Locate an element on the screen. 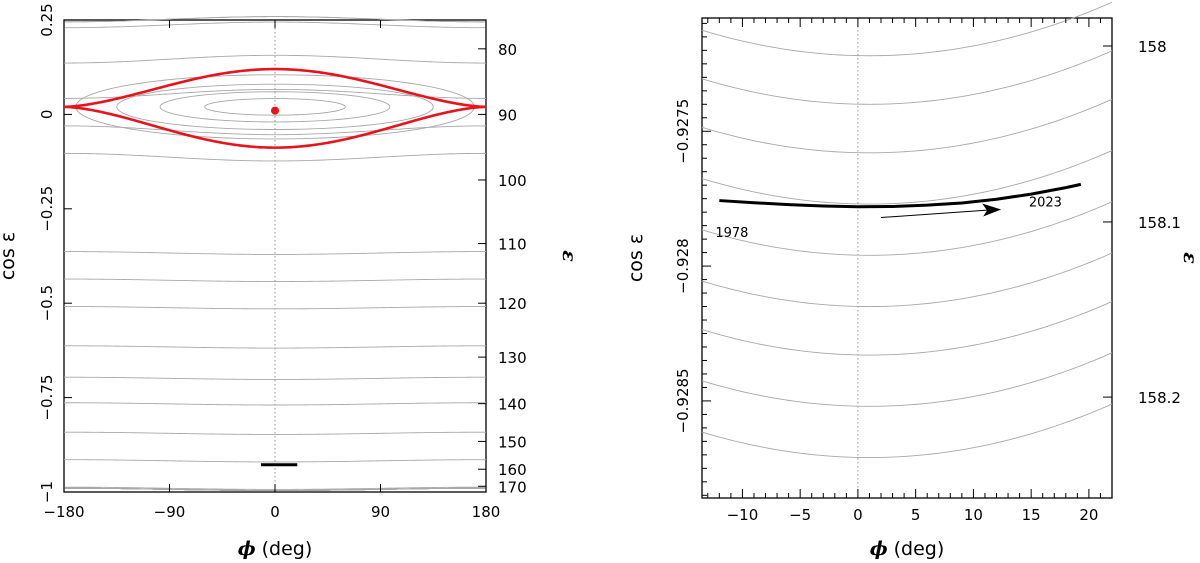 Image resolution: width=1200 pixels, height=563 pixels. left-x-tick-label: −90 is located at coordinates (170, 512).